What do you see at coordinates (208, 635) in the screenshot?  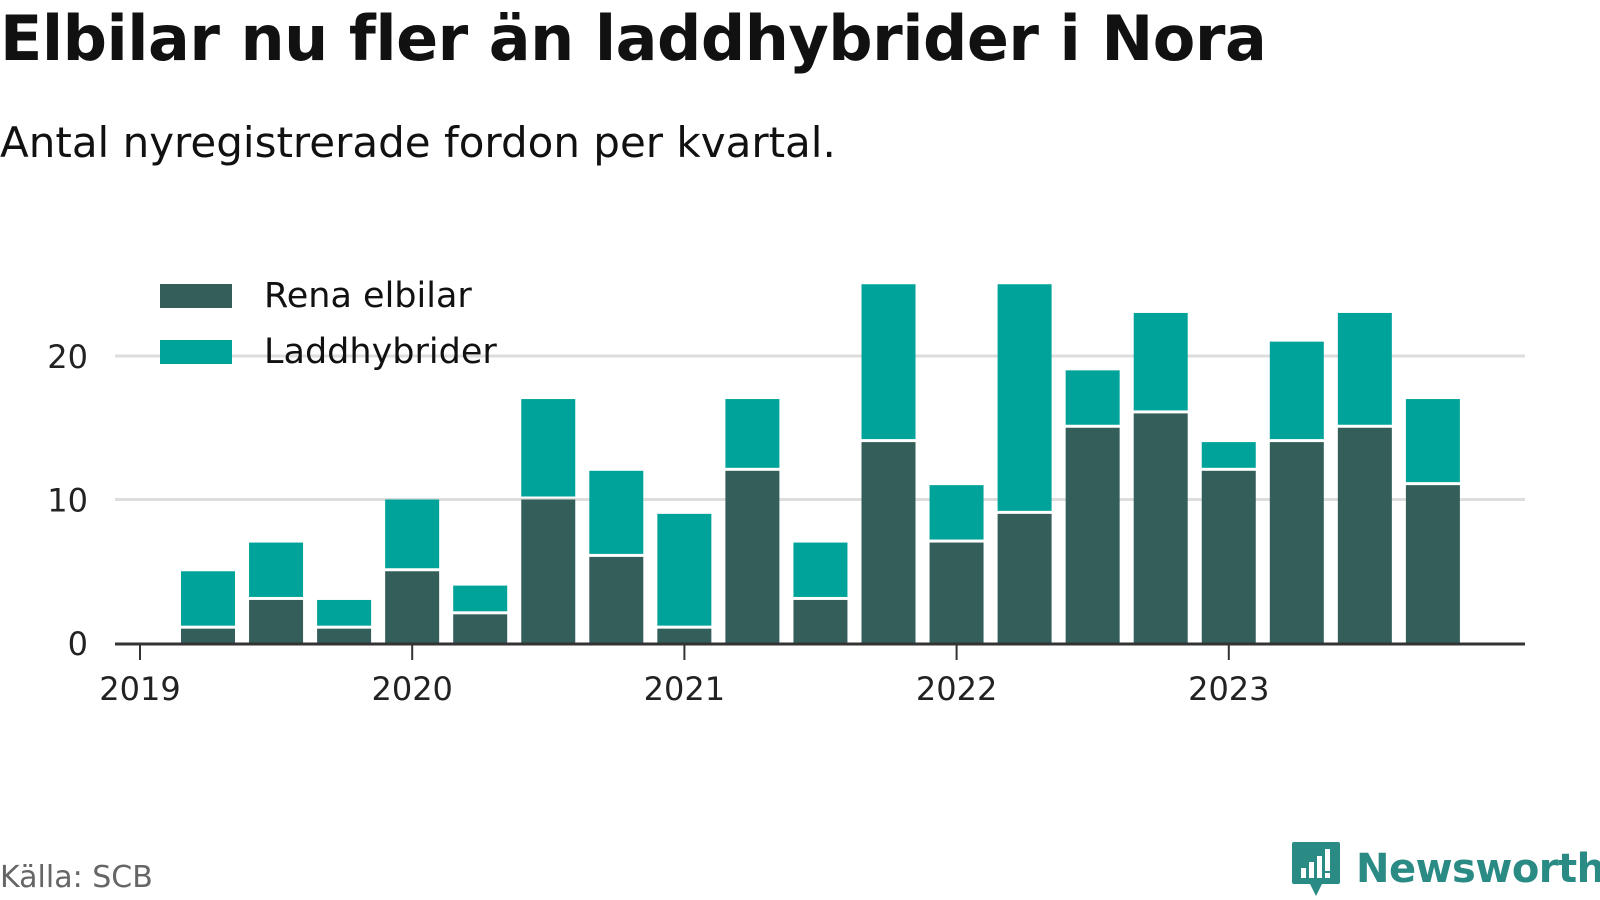 I see `bar-elbilar-2019-Q2` at bounding box center [208, 635].